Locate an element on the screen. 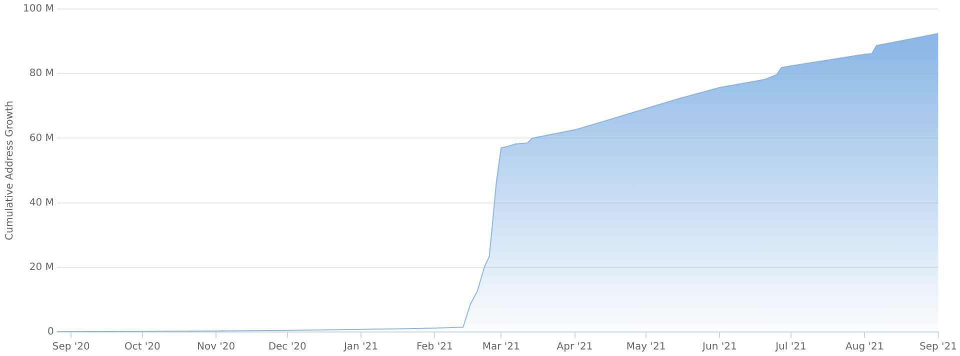 The width and height of the screenshot is (960, 356). x-tick-label: Mar '21 is located at coordinates (501, 347).